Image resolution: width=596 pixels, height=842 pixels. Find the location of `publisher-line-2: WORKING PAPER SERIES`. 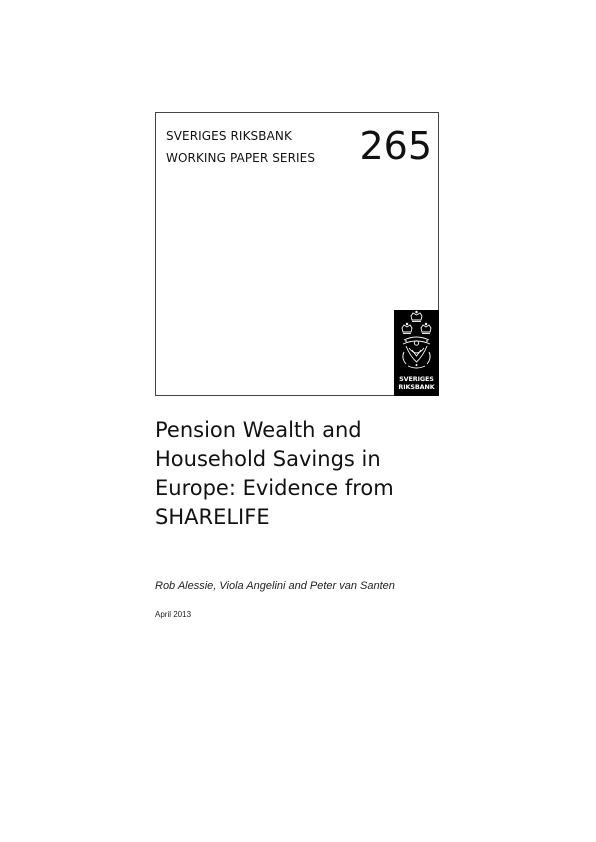

publisher-line-2: WORKING PAPER SERIES is located at coordinates (241, 158).